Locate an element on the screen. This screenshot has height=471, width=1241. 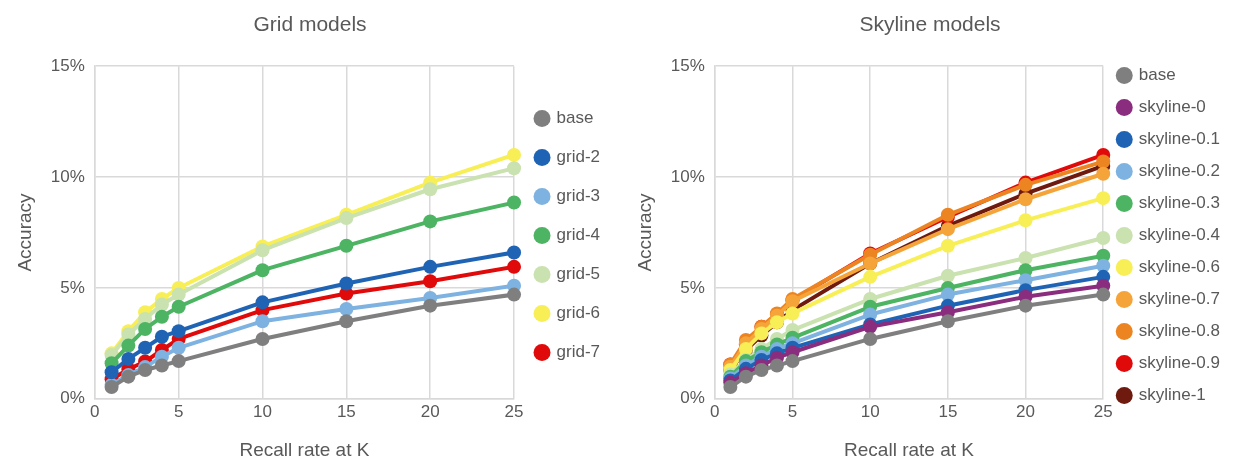
legend-label: grid-7 is located at coordinates (578, 352).